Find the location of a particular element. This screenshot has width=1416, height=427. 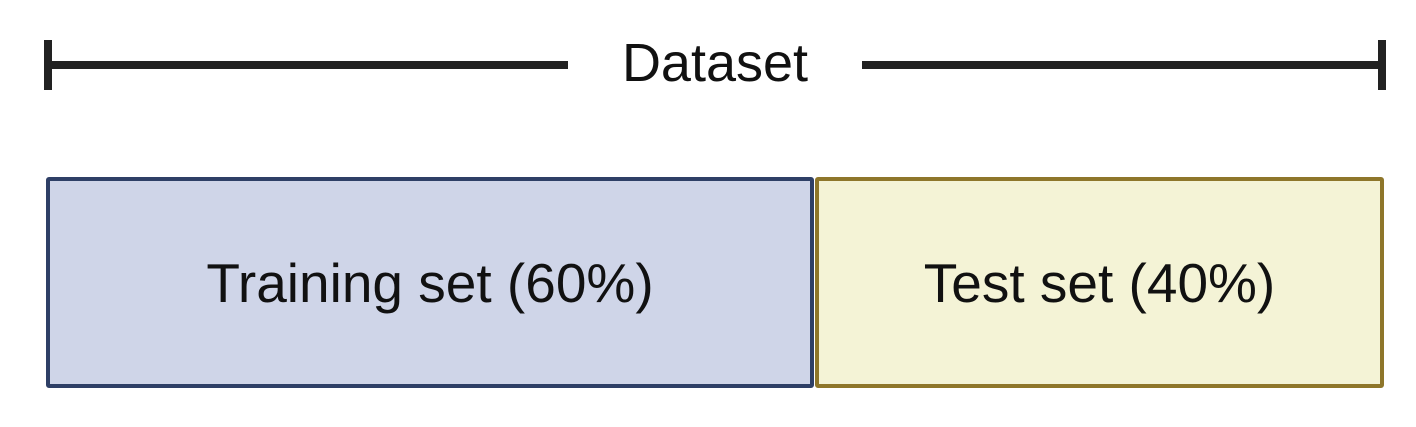

training-set-label: Training set (60%) is located at coordinates (430, 282).